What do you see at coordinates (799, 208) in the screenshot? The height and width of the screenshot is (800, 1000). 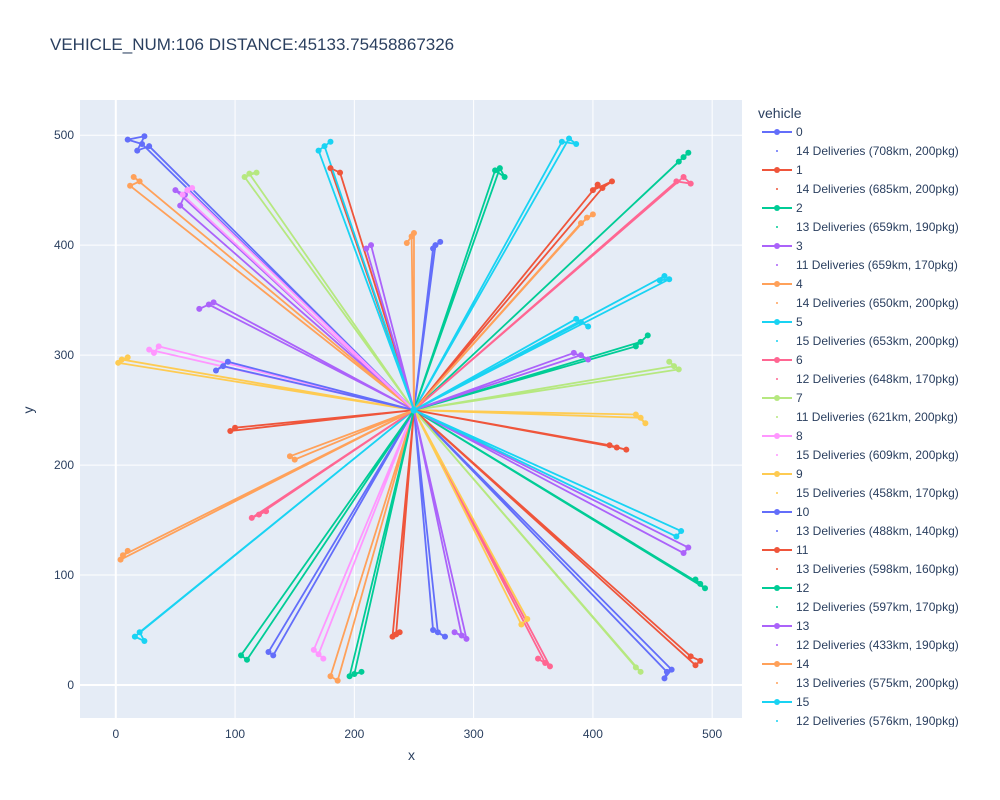 I see `legend-label: 2` at bounding box center [799, 208].